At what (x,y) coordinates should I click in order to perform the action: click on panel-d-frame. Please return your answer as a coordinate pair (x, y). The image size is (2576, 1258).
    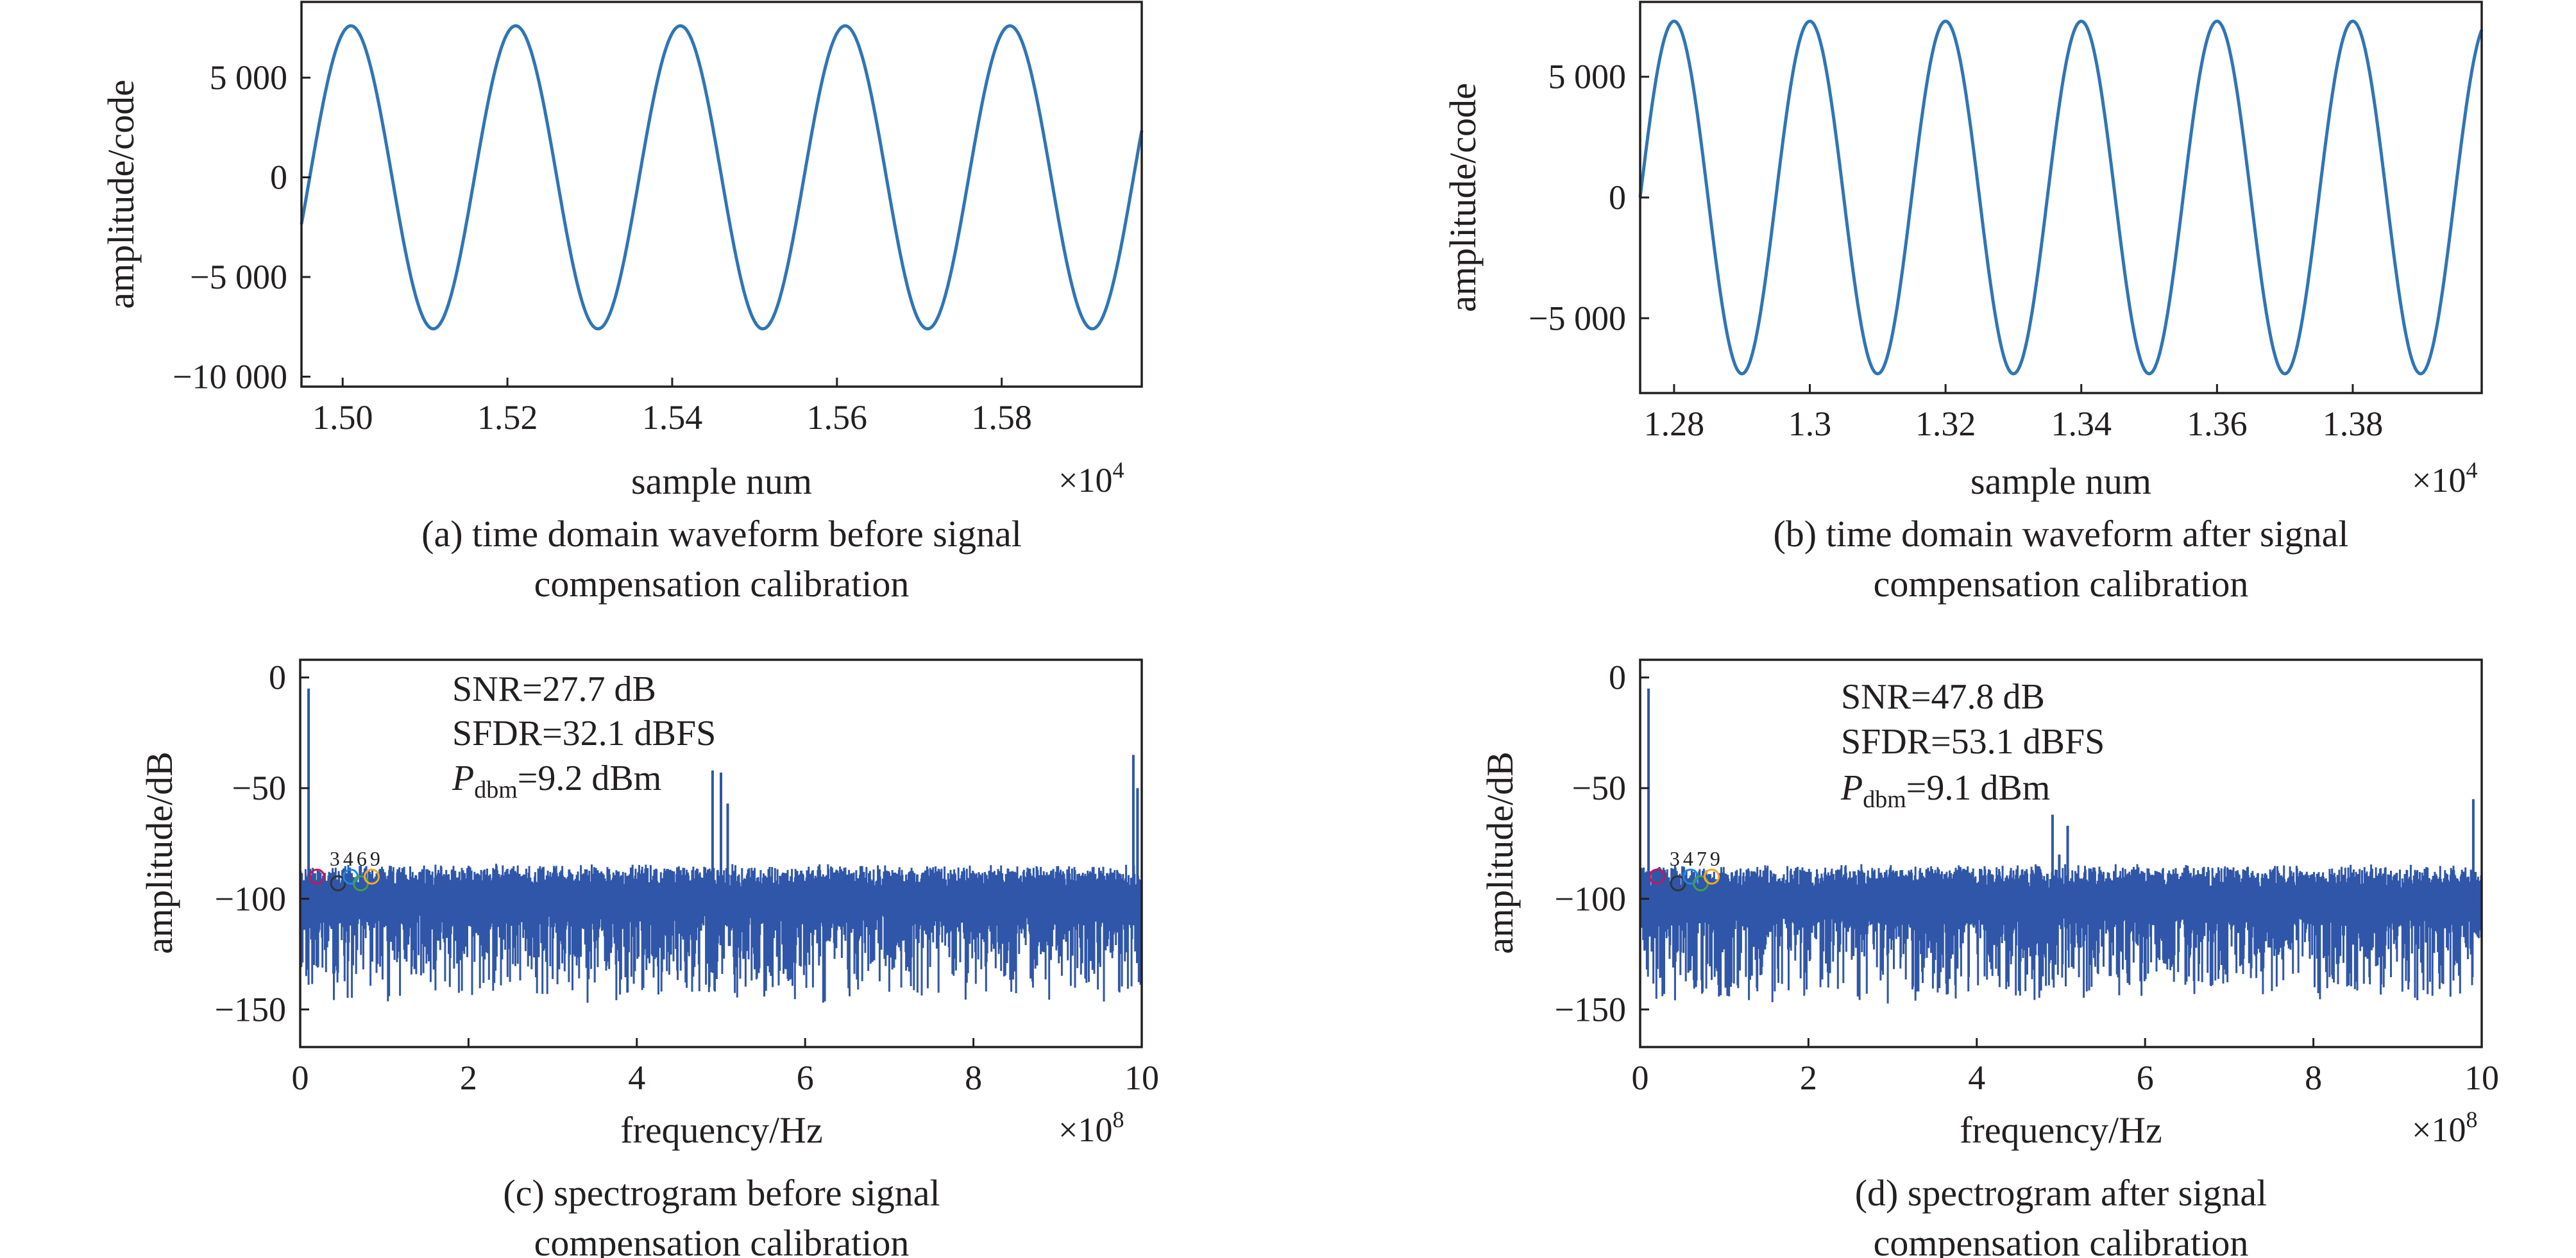
    Looking at the image, I should click on (2061, 853).